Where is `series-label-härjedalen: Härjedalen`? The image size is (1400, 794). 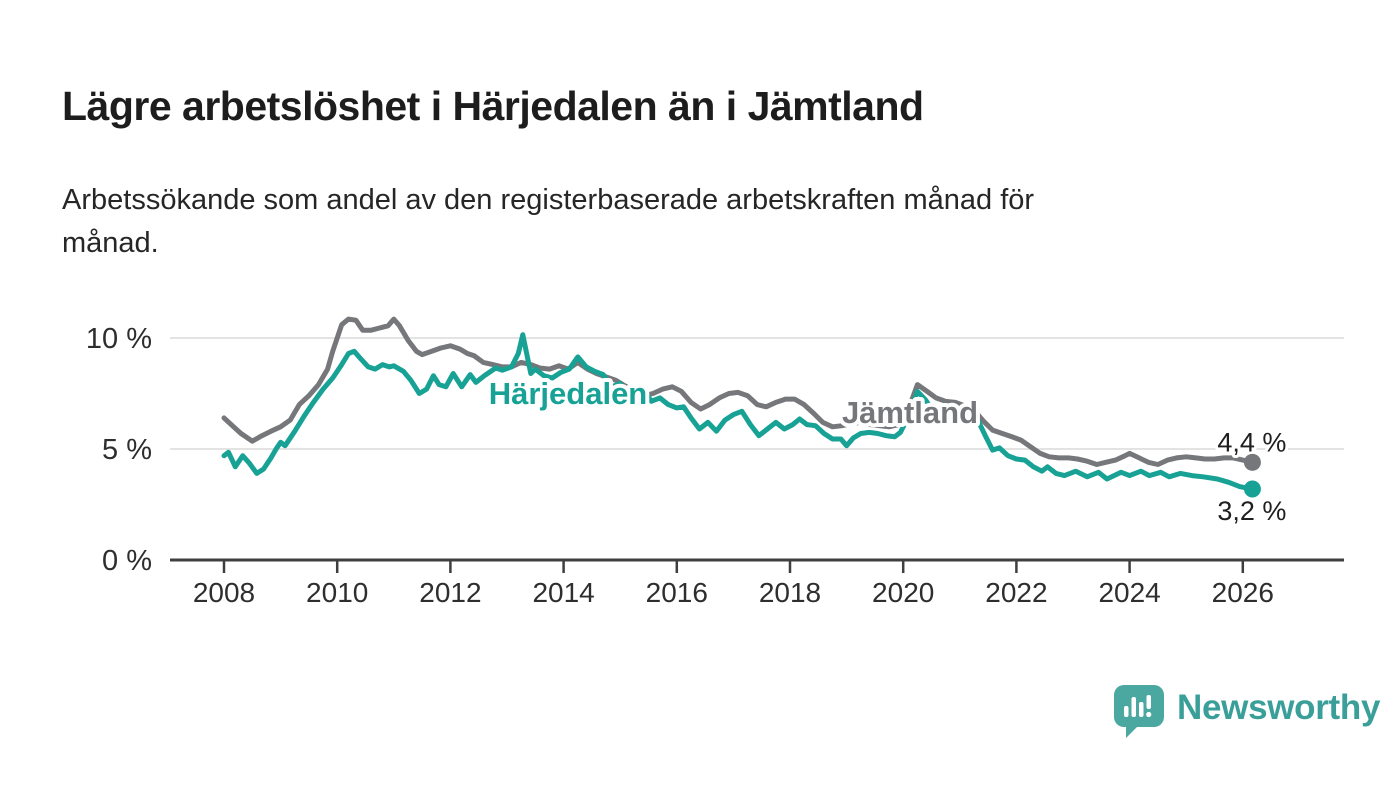
series-label-härjedalen: Härjedalen is located at coordinates (568, 393).